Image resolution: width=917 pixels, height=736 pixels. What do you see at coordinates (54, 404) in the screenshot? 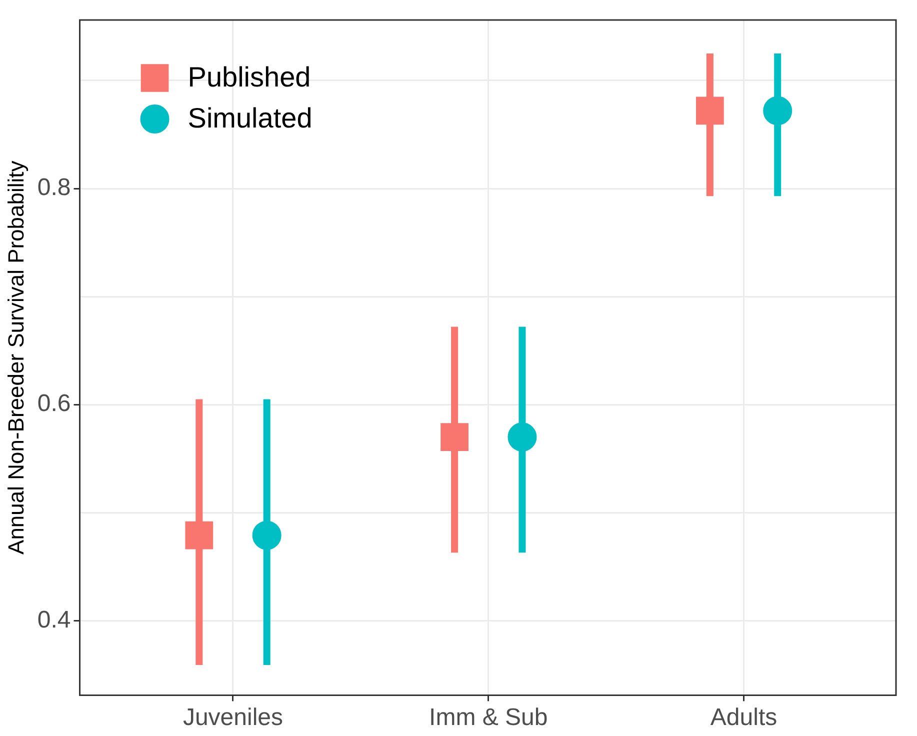
I see `y-tick-label: 0.6` at bounding box center [54, 404].